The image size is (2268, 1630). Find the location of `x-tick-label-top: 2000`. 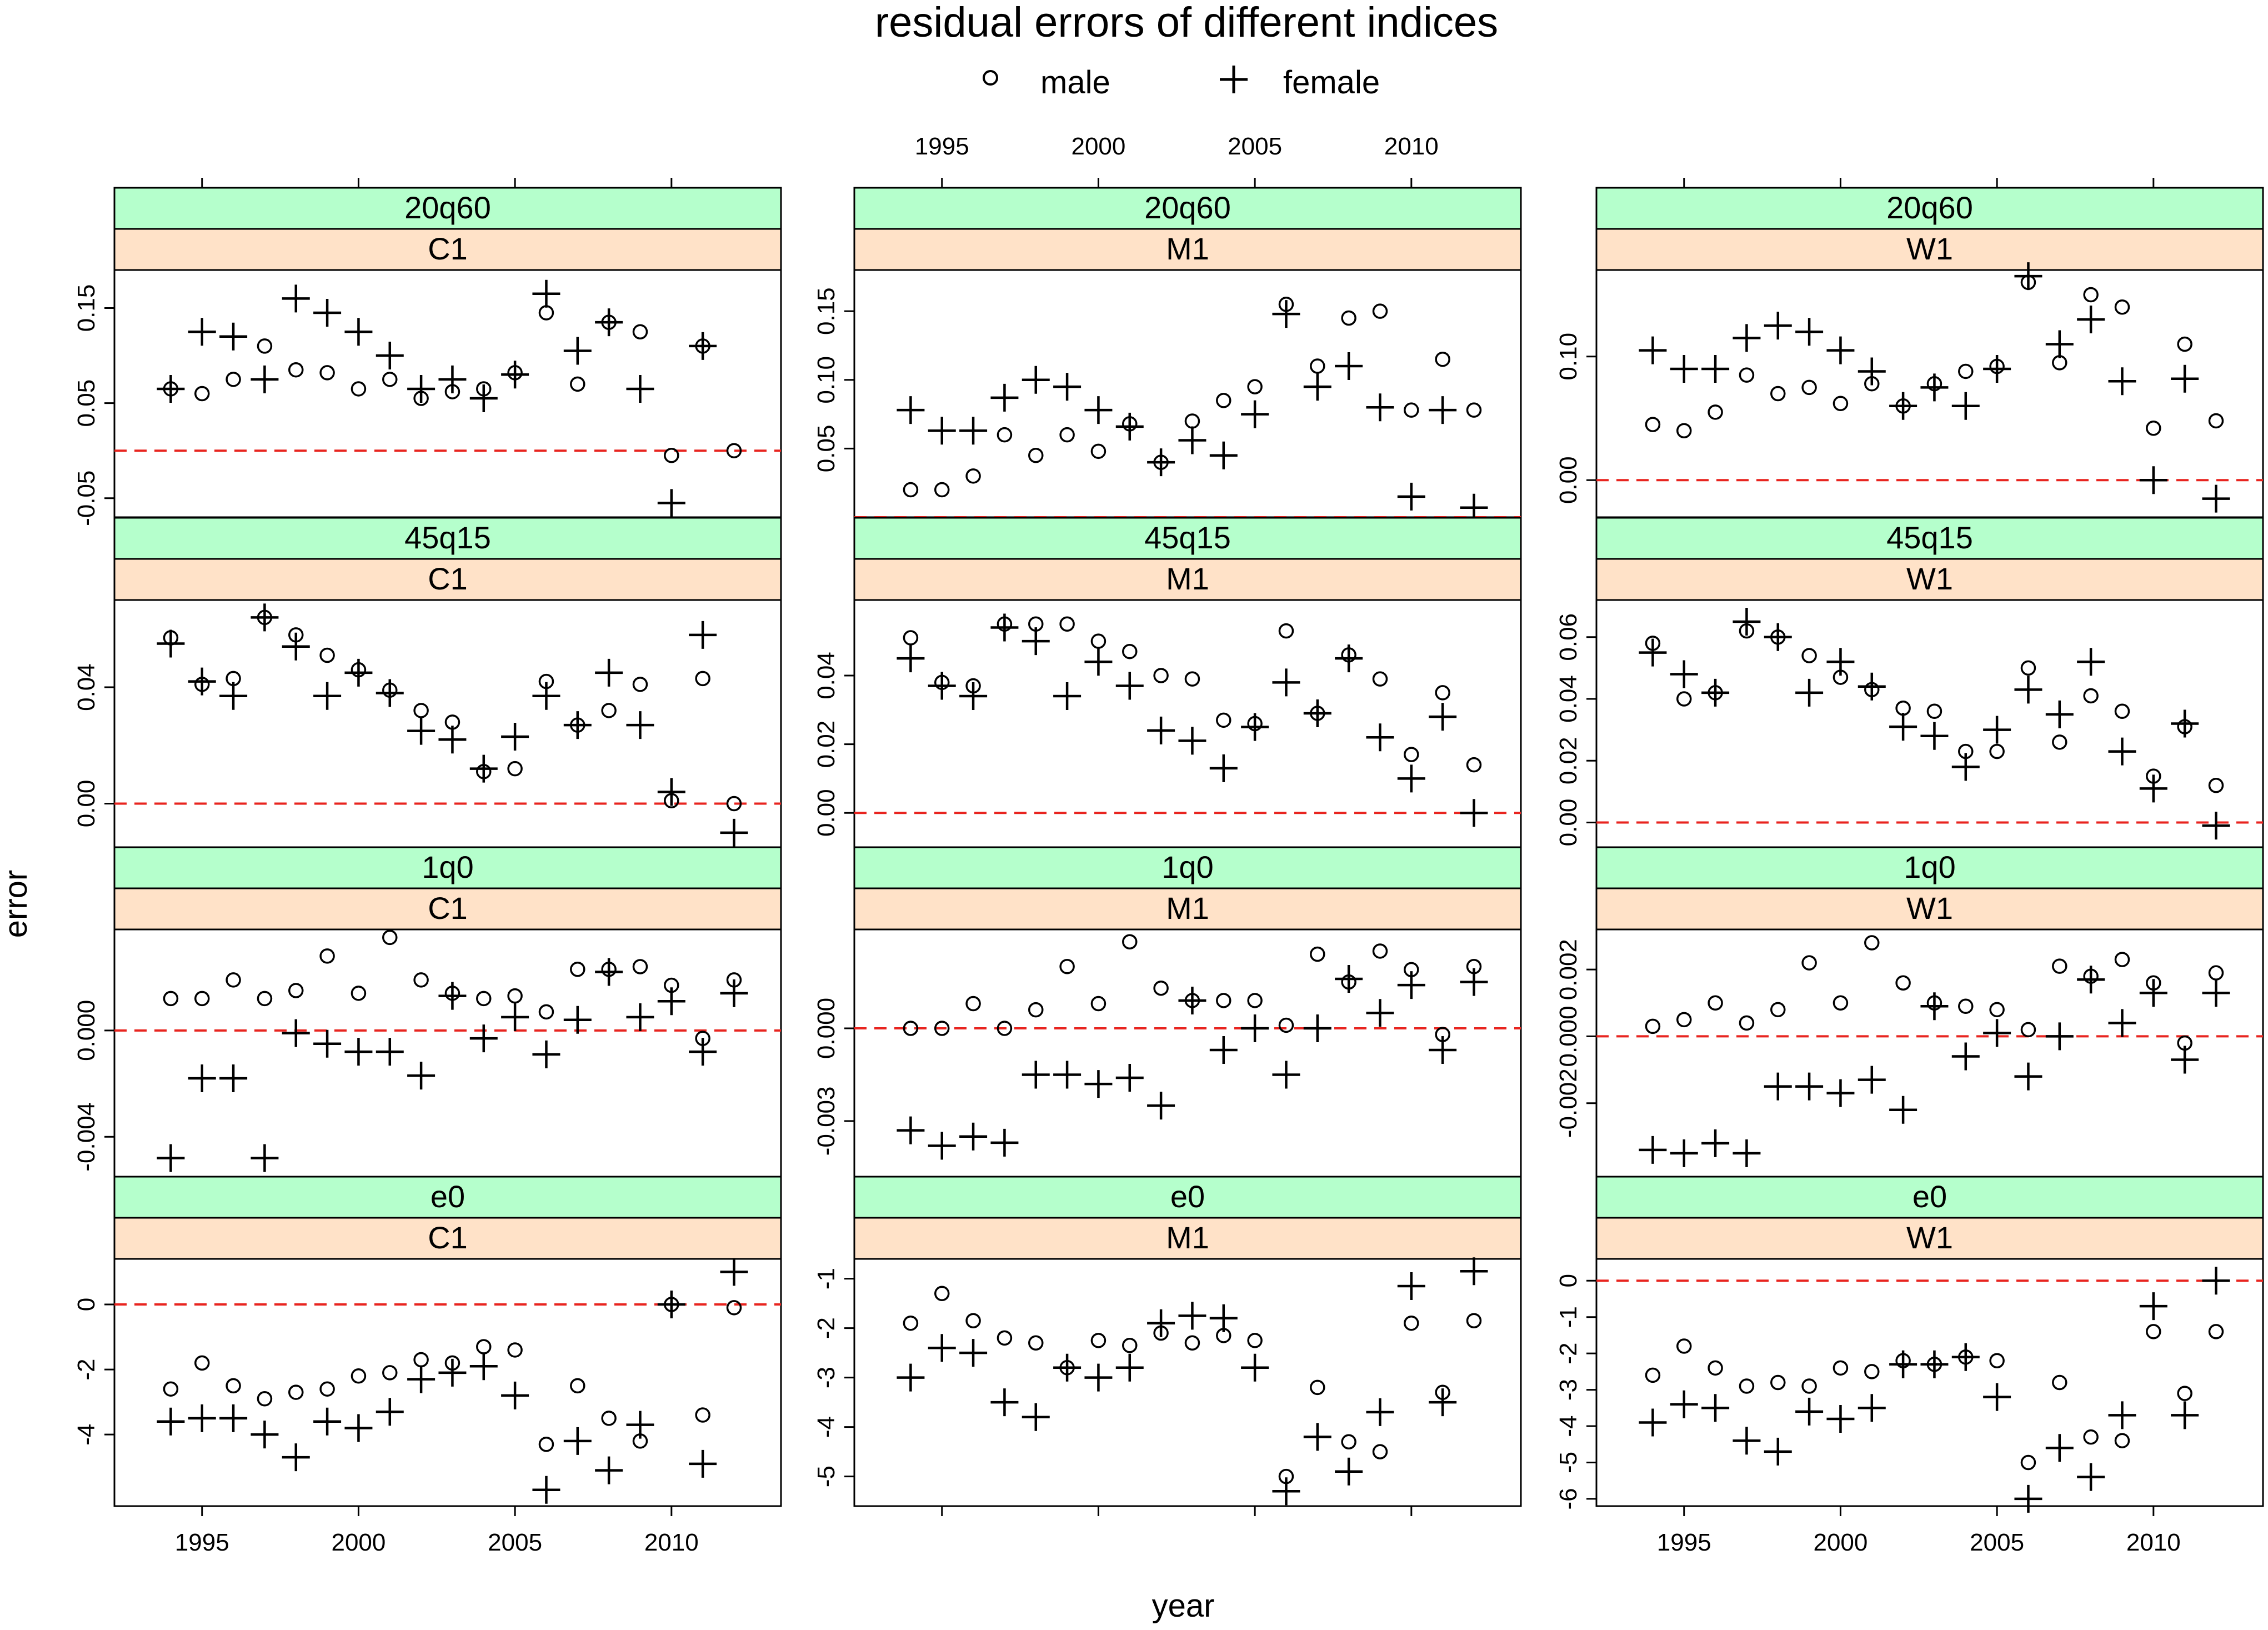

x-tick-label-top: 2000 is located at coordinates (1098, 146).